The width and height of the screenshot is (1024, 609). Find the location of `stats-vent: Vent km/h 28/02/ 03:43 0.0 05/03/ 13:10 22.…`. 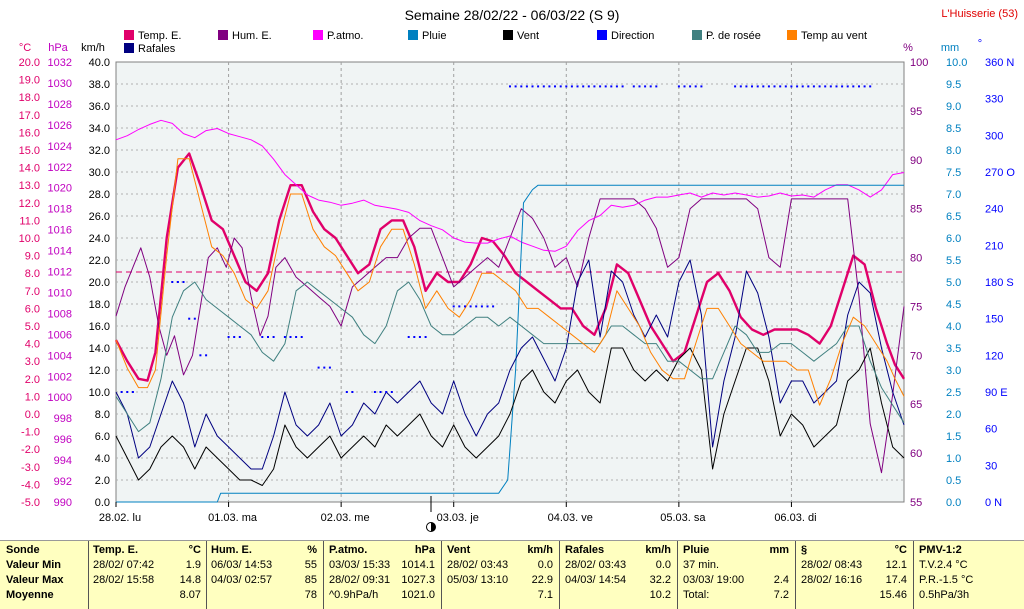

stats-vent: Vent km/h 28/02/ 03:43 0.0 05/03/ 13:10 22.… is located at coordinates (500, 575).